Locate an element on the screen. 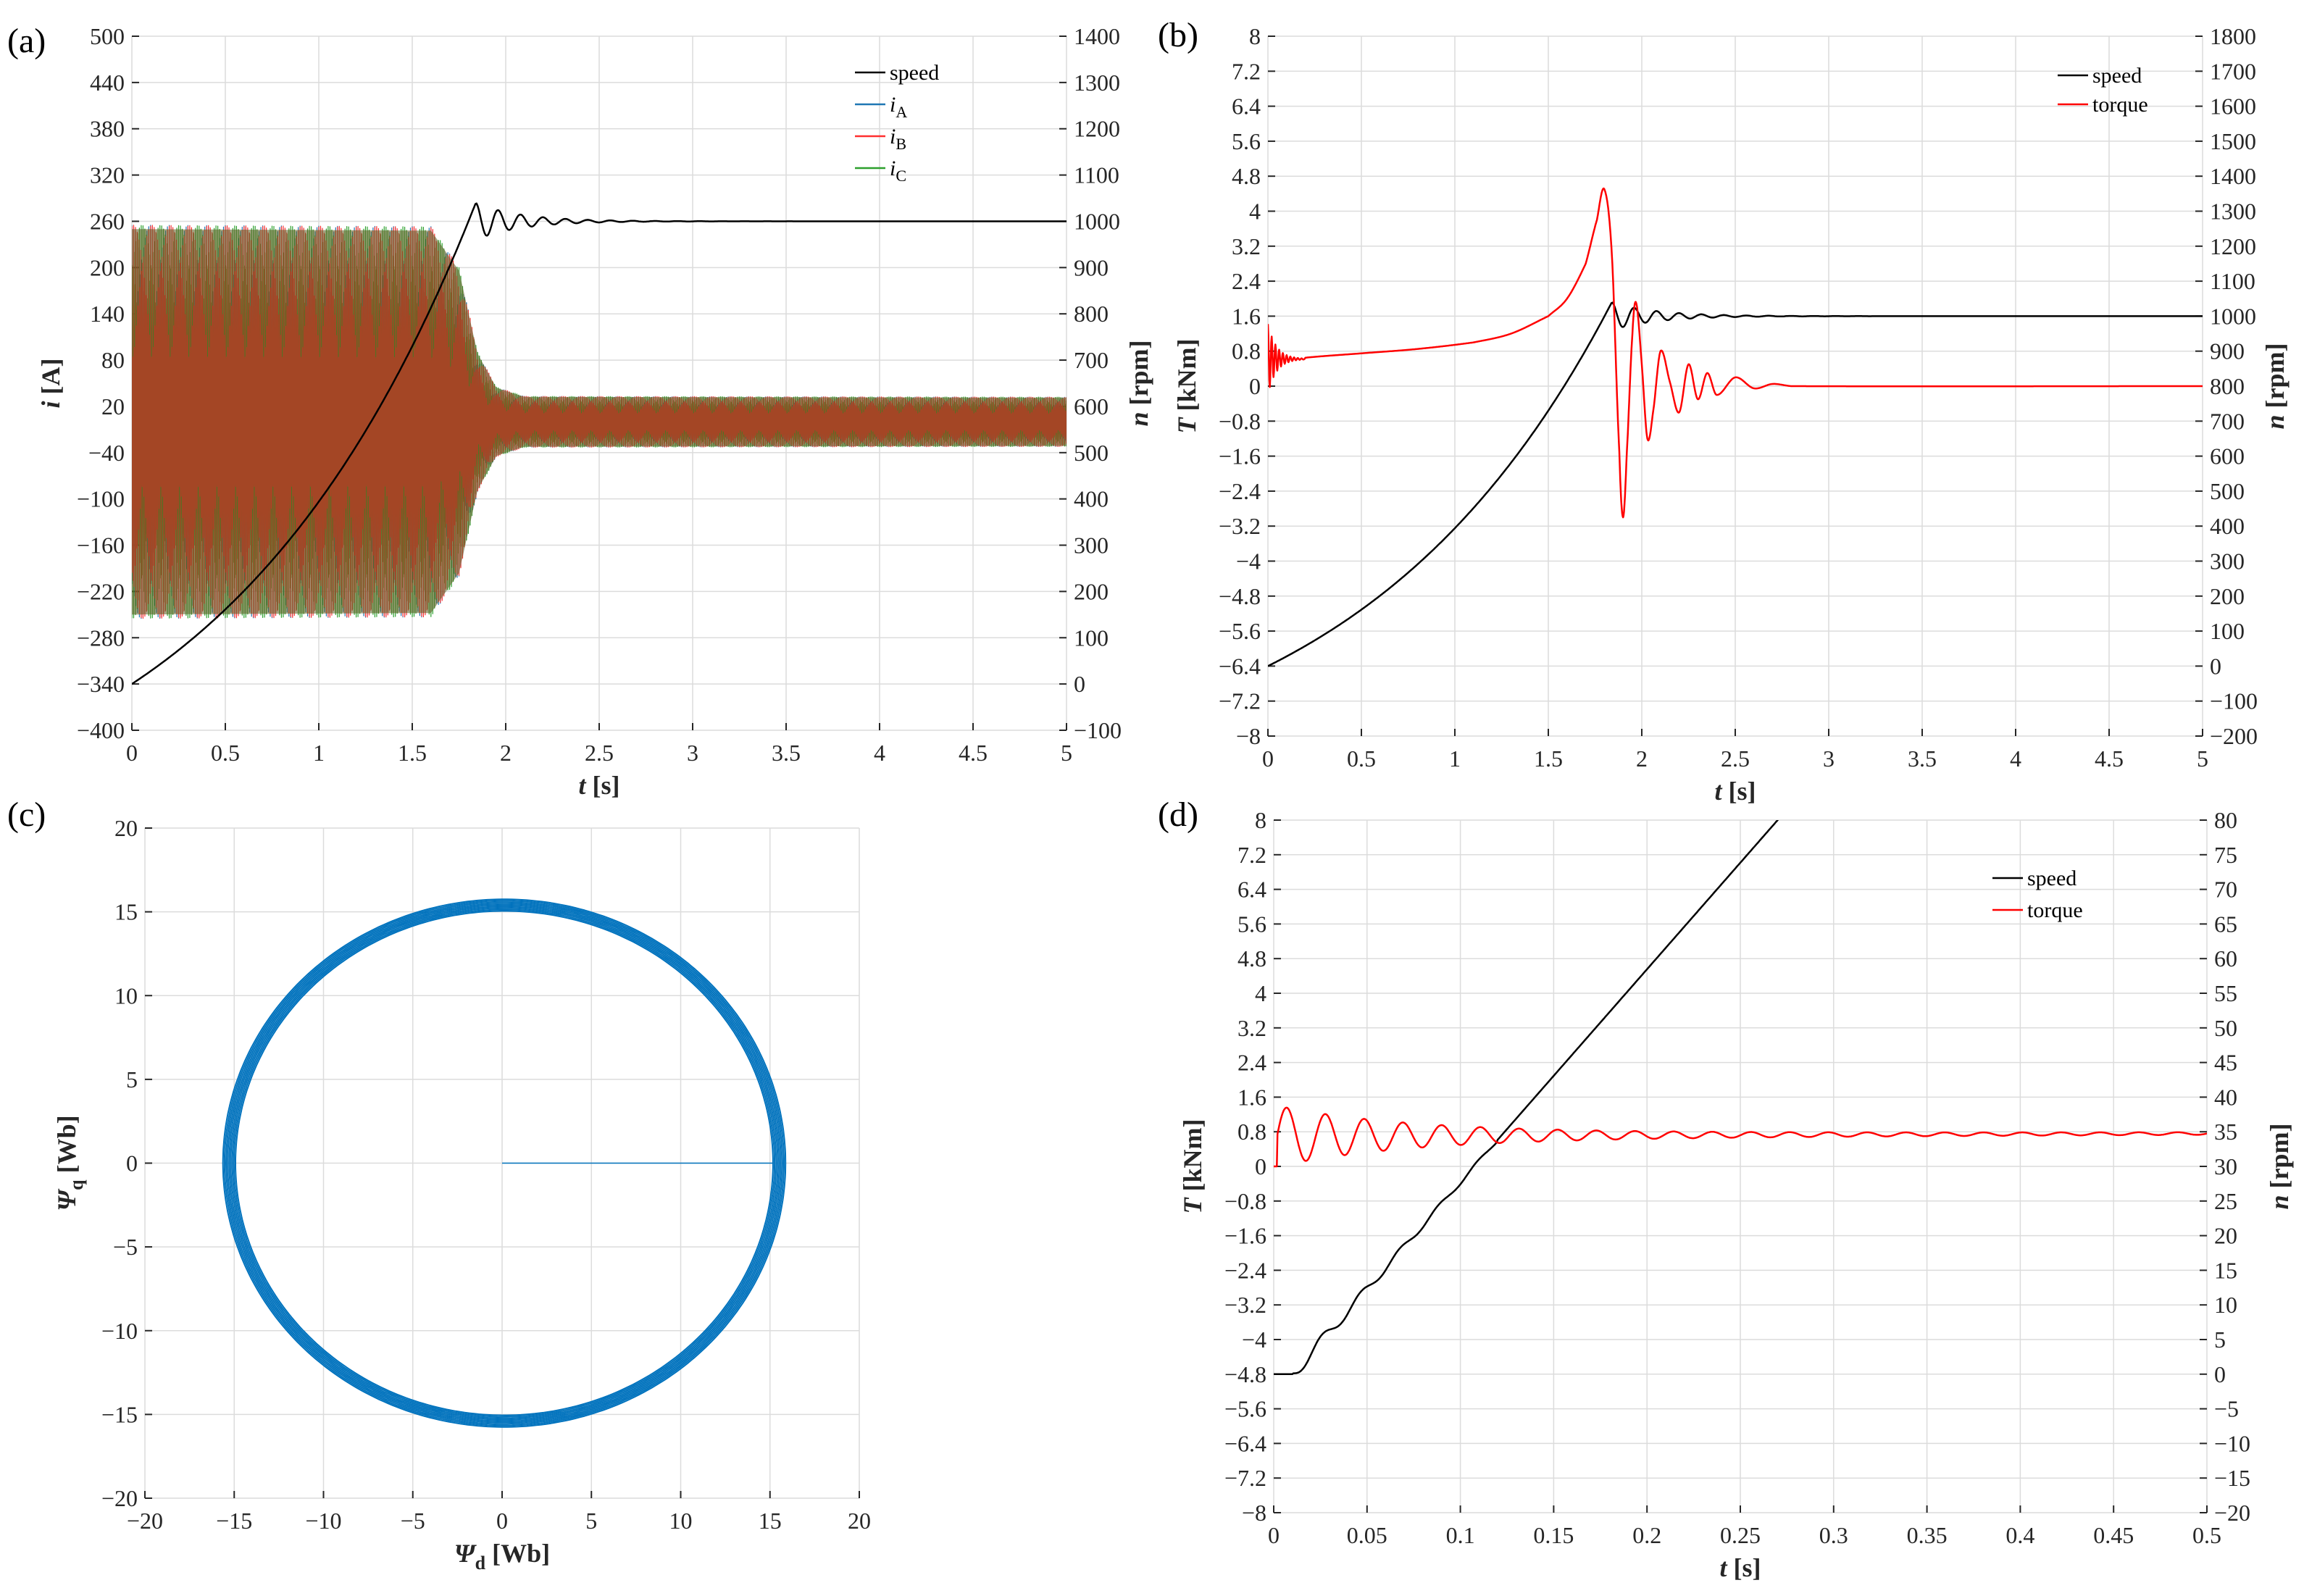 This screenshot has width=2304, height=1596. x-tick-label: 0.45 is located at coordinates (2113, 1535).